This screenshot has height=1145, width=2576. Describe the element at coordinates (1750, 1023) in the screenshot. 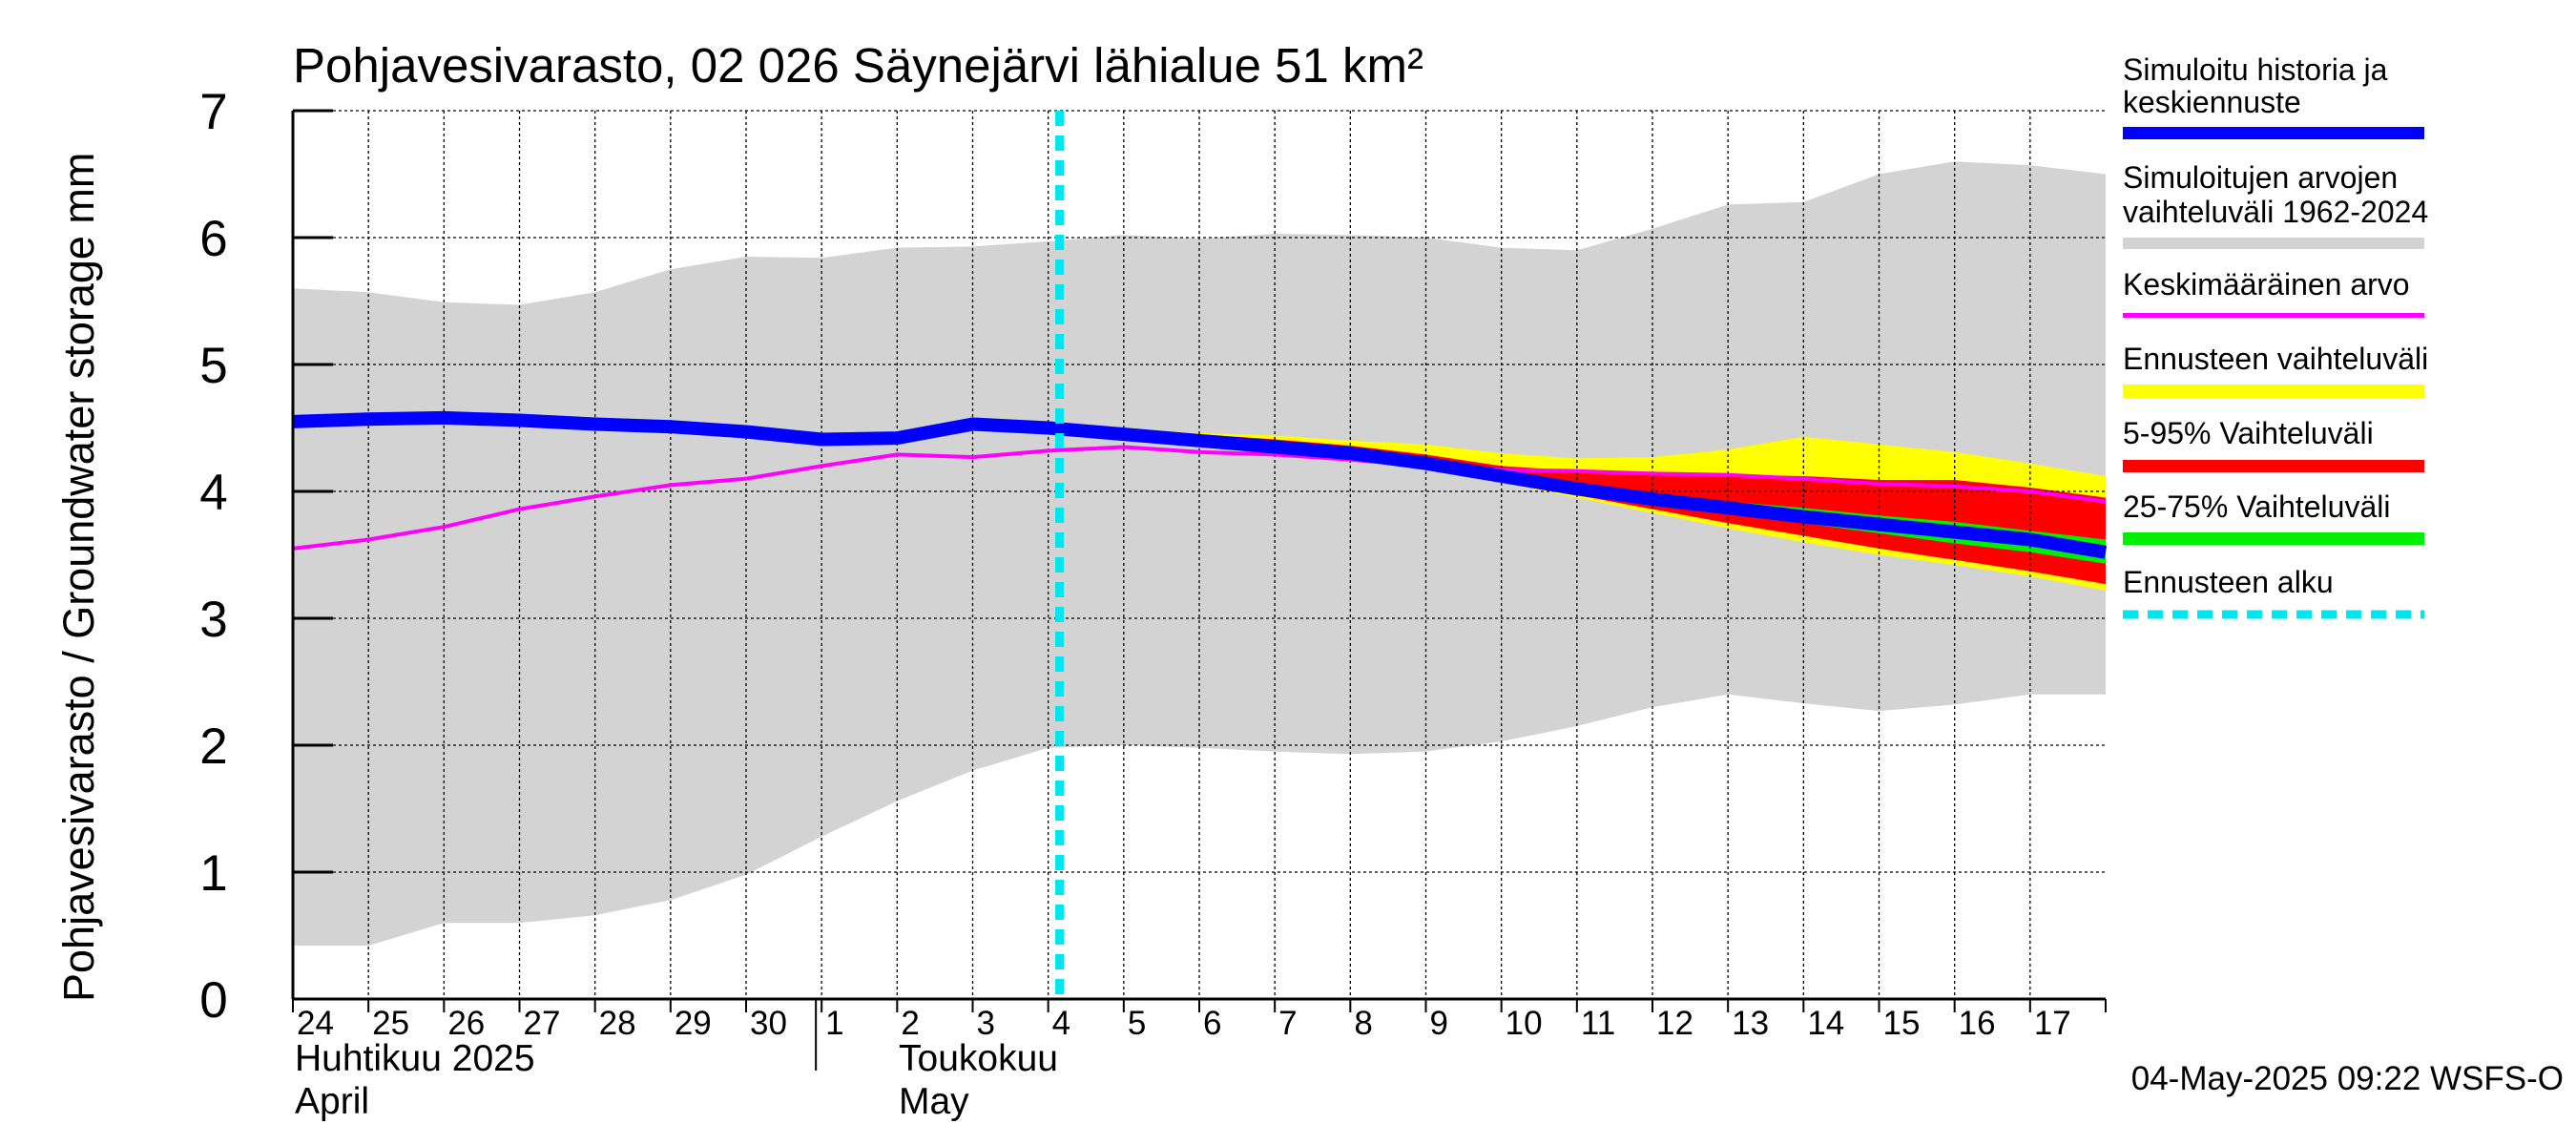

I see `x-tick-label: 13` at that location.